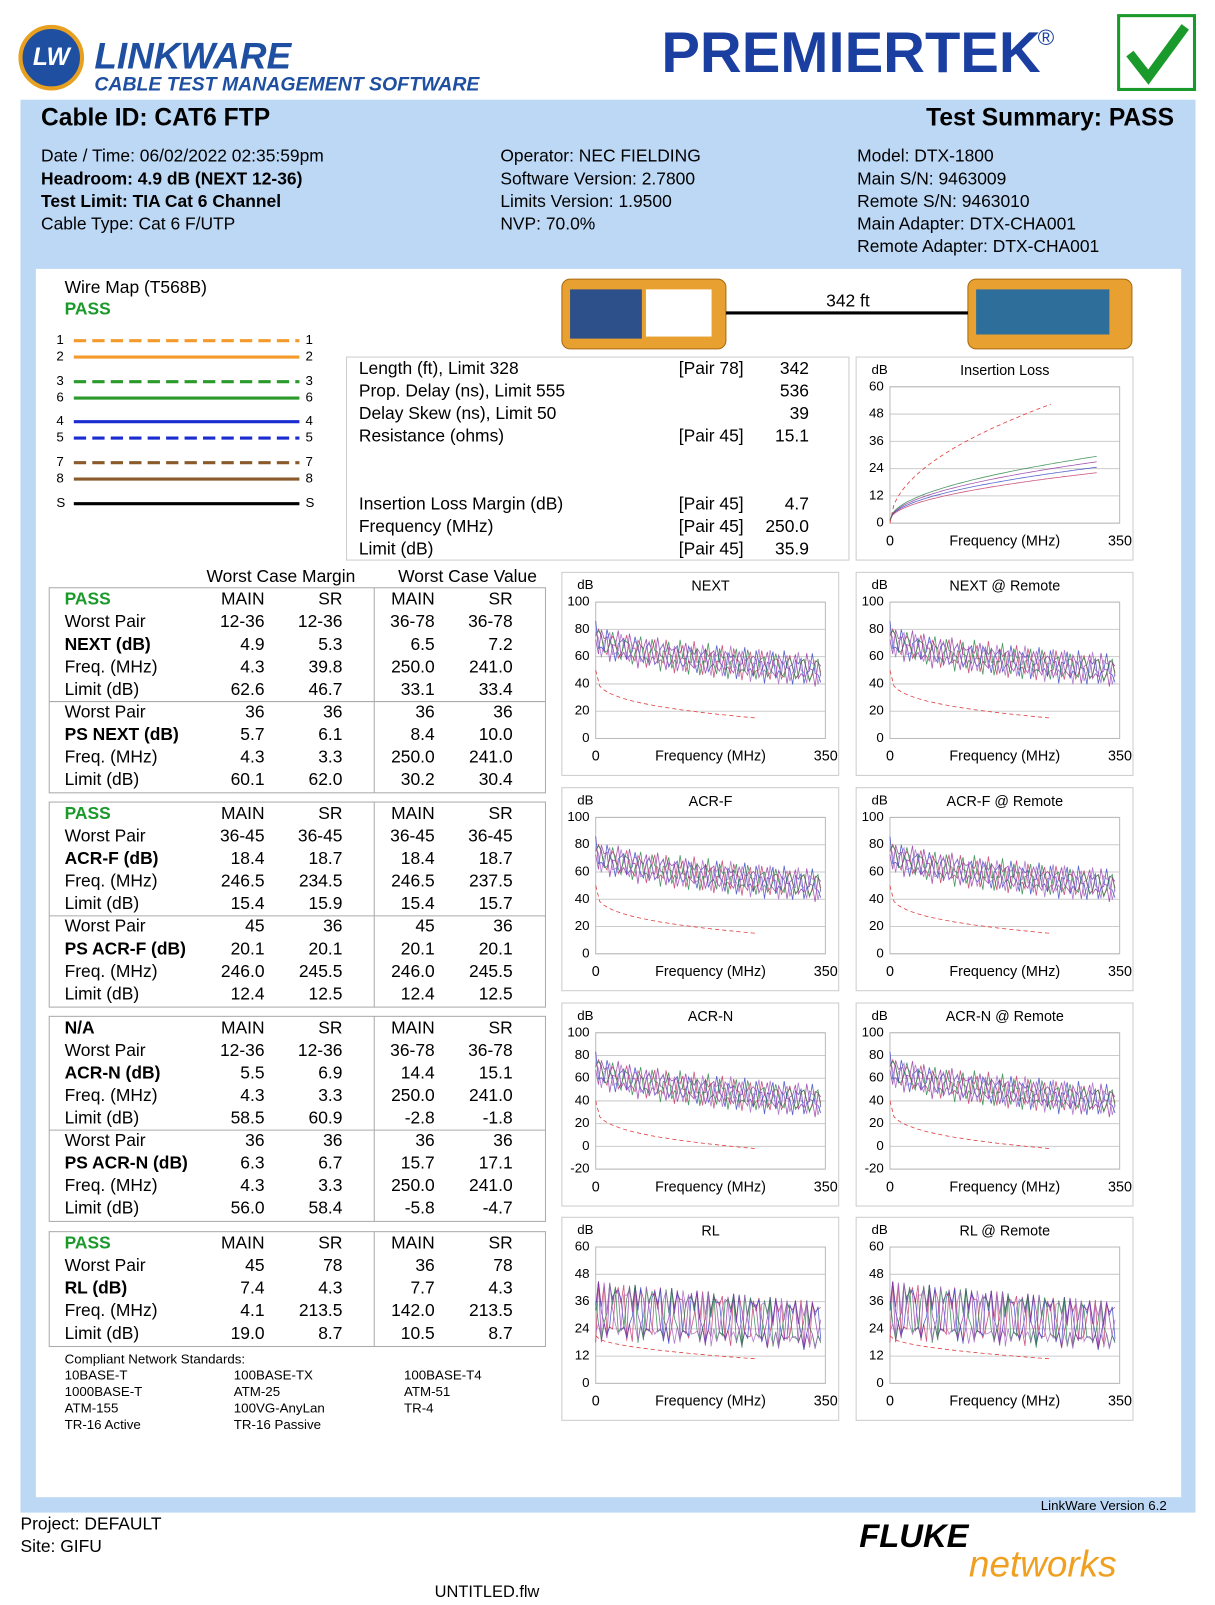 Image resolution: width=1215 pixels, height=1605 pixels. What do you see at coordinates (257, 1391) in the screenshot?
I see `standard-item: ATM-25` at bounding box center [257, 1391].